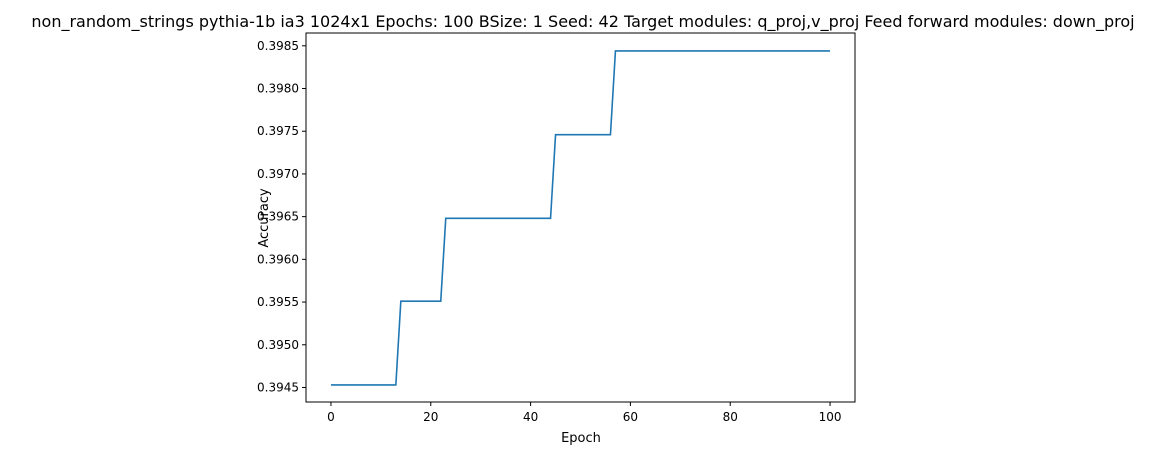  I want to click on y-tick-label: 0.3945, so click(278, 387).